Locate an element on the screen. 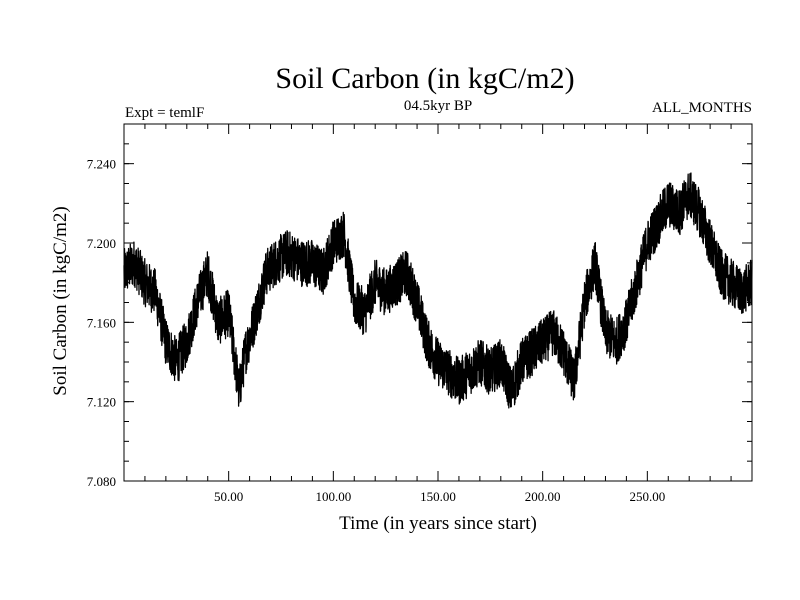 The height and width of the screenshot is (600, 800). x-tick-label: 50.00 is located at coordinates (228, 496).